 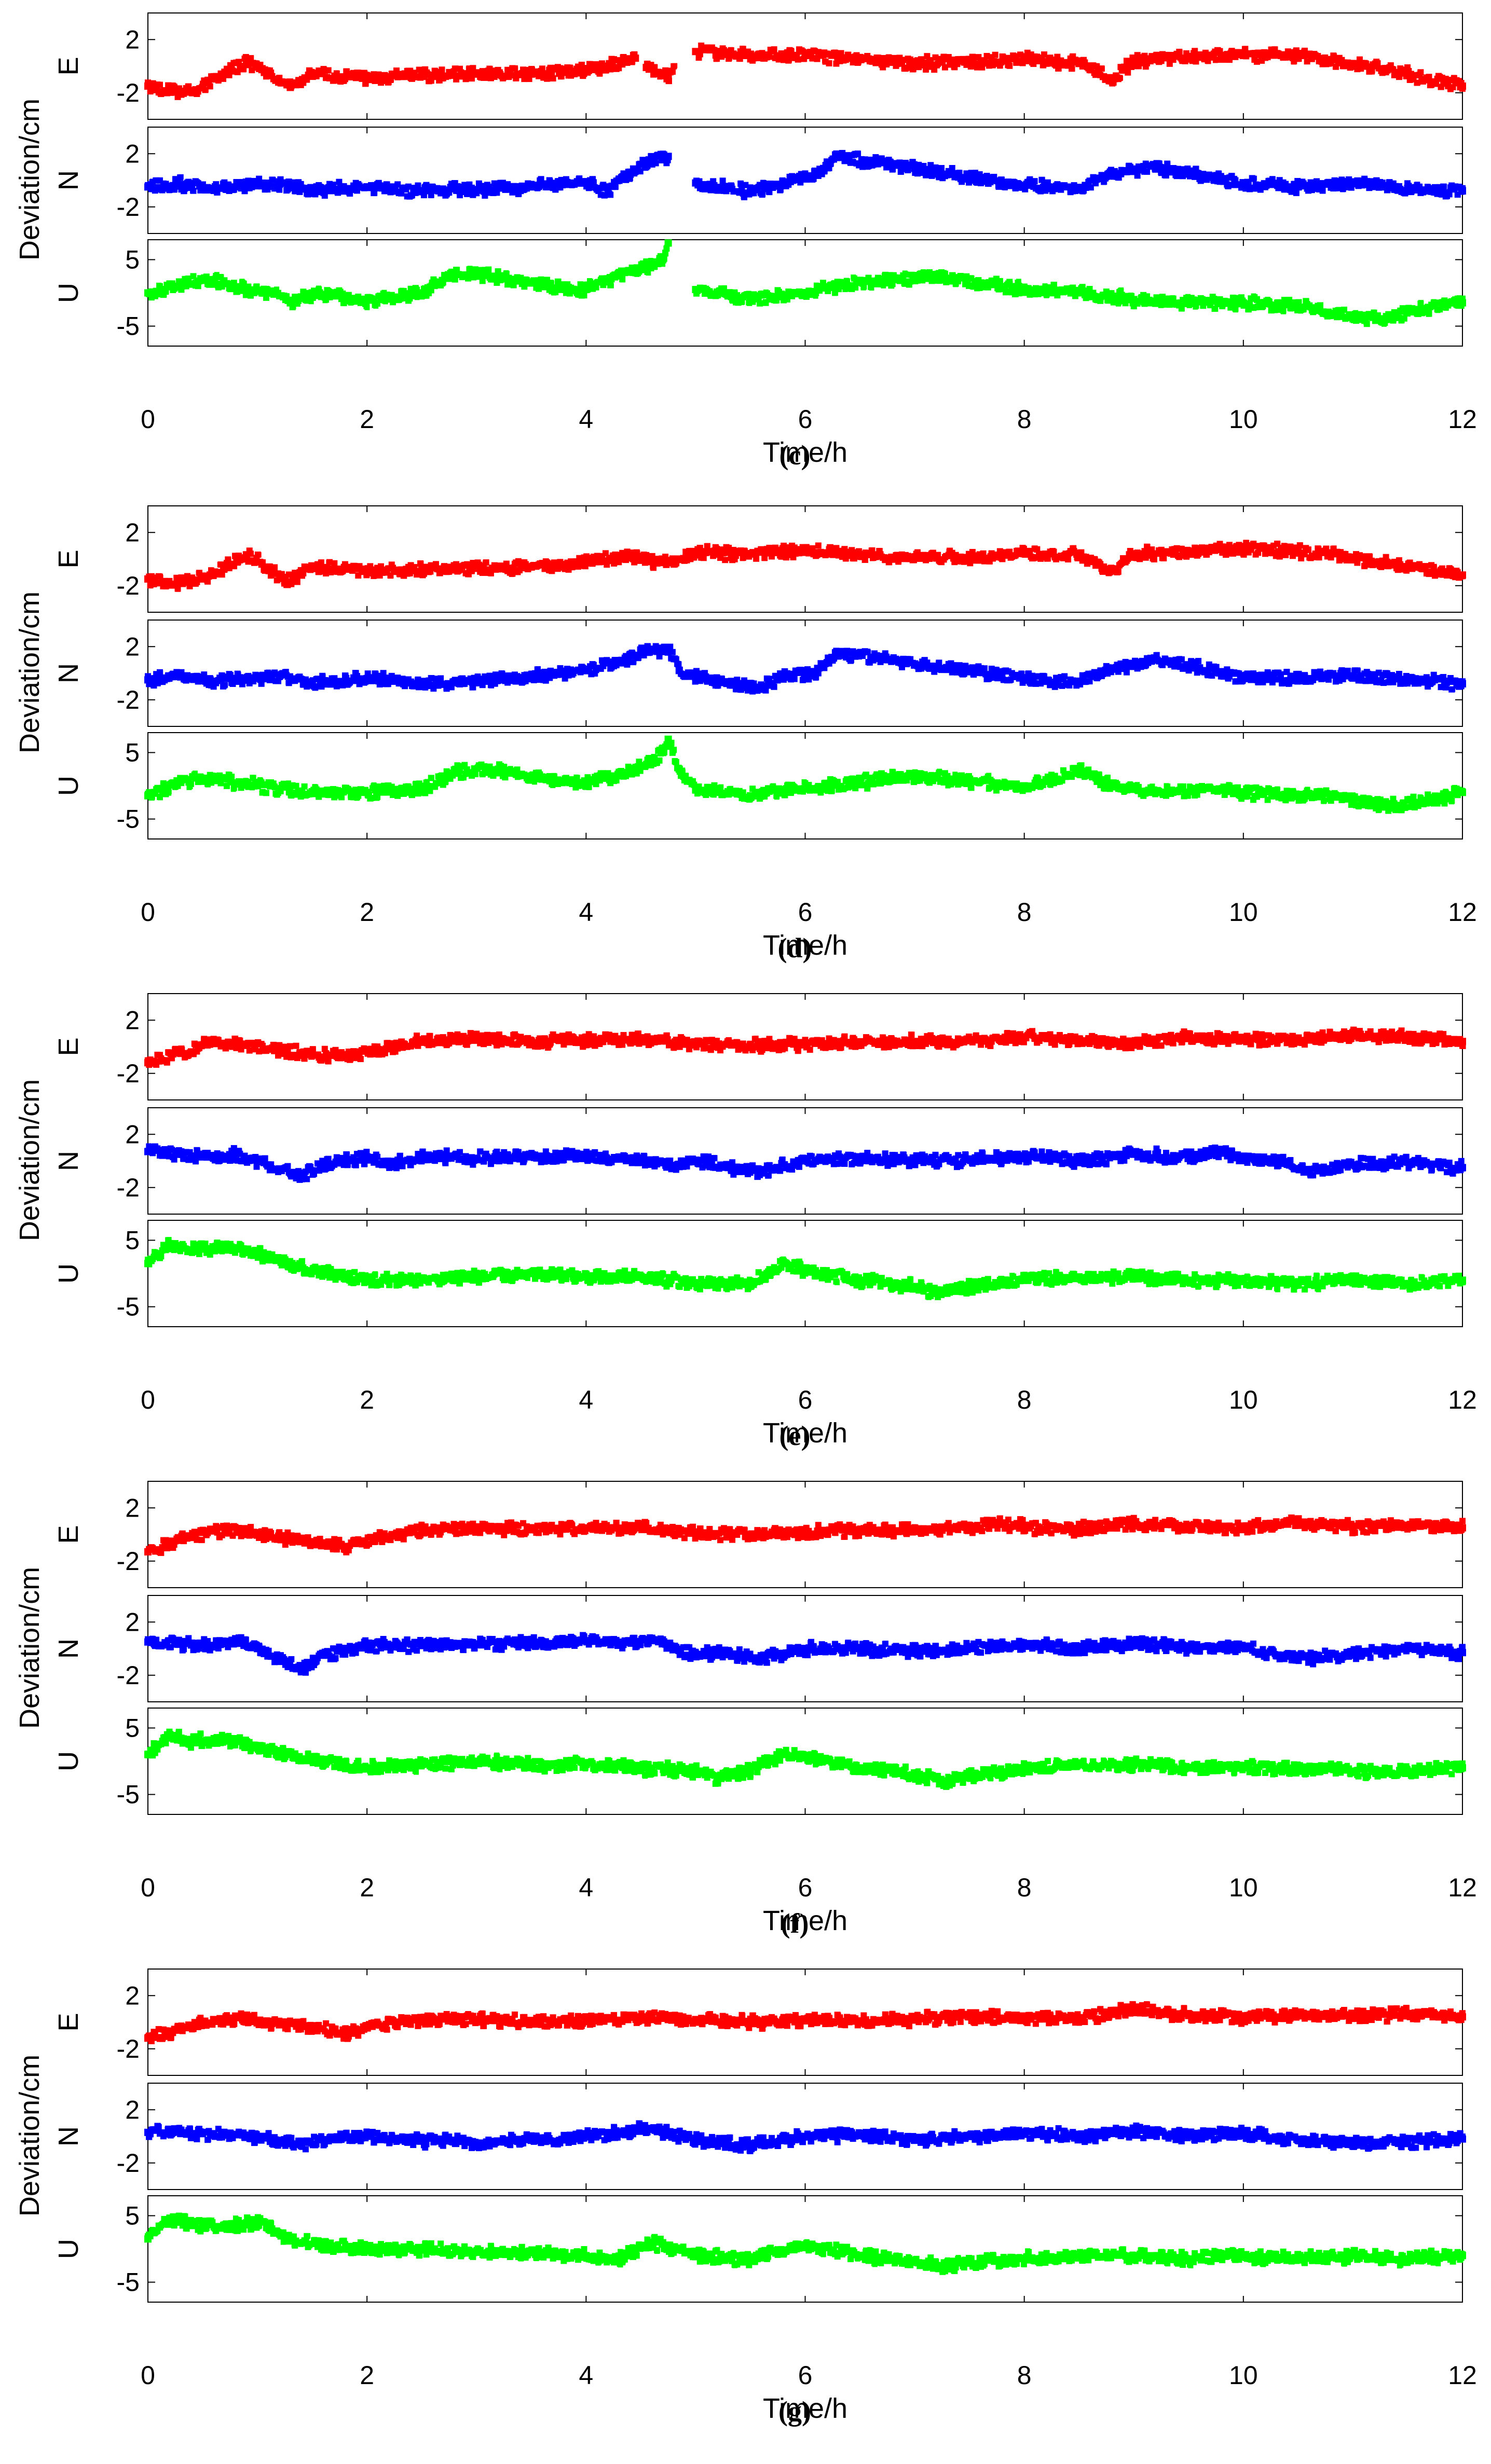 I want to click on series-label-n: N, so click(x=68, y=180).